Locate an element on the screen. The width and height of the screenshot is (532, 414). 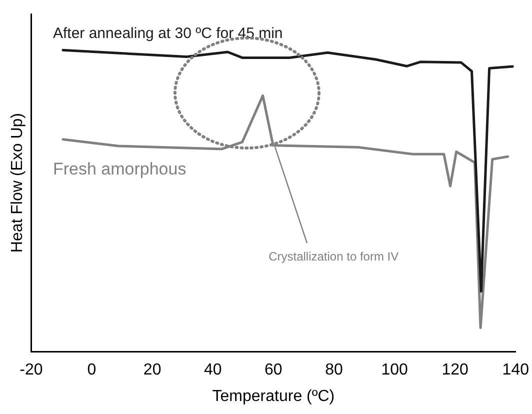
x-tick-label: 40 is located at coordinates (213, 370).